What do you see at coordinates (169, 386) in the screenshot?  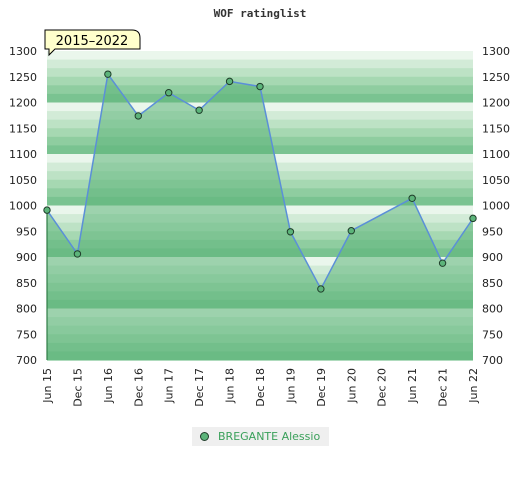 I see `x-tick-label: Jun 17` at bounding box center [169, 386].